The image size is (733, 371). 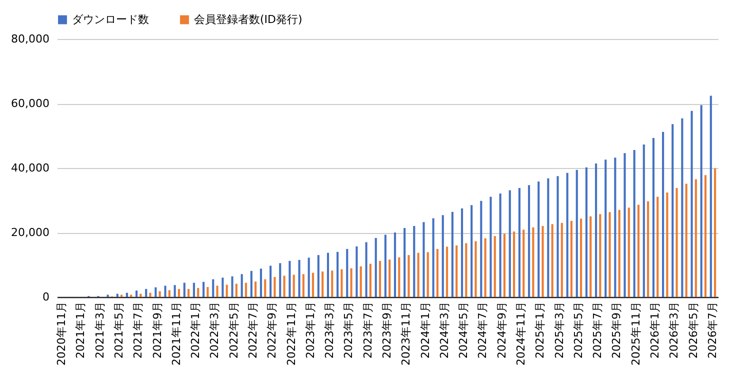 What do you see at coordinates (61, 334) in the screenshot?
I see `x-tick-label: 2020年11月` at bounding box center [61, 334].